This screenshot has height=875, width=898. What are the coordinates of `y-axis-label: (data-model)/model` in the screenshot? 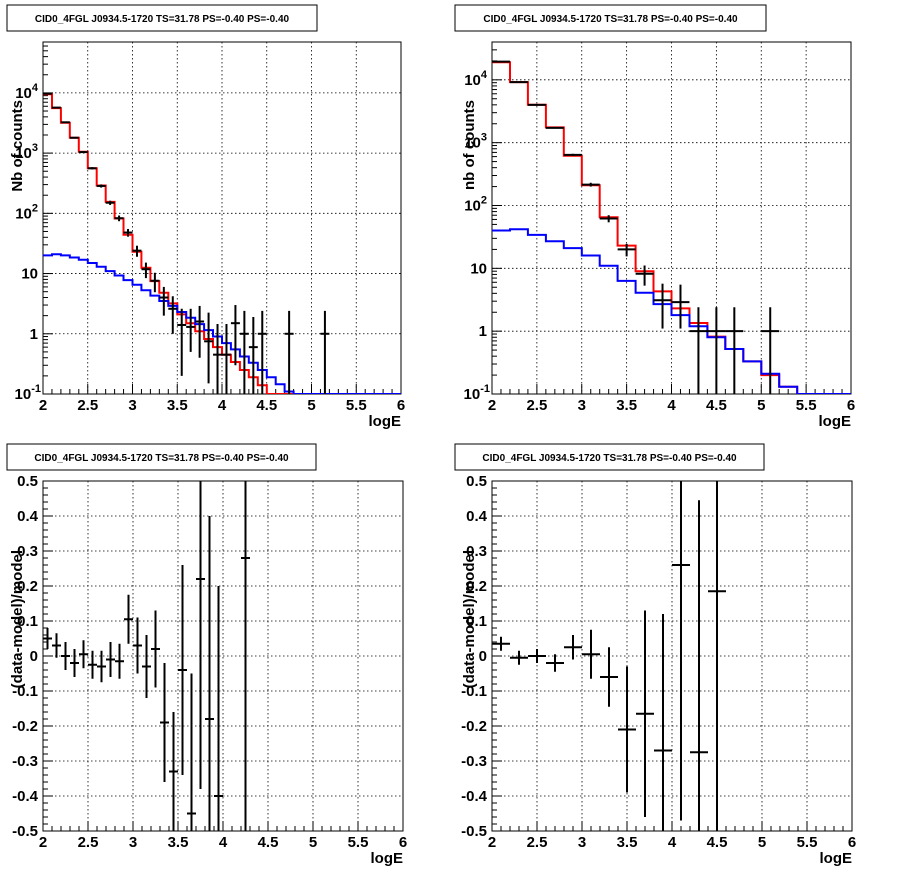 It's located at (469, 619).